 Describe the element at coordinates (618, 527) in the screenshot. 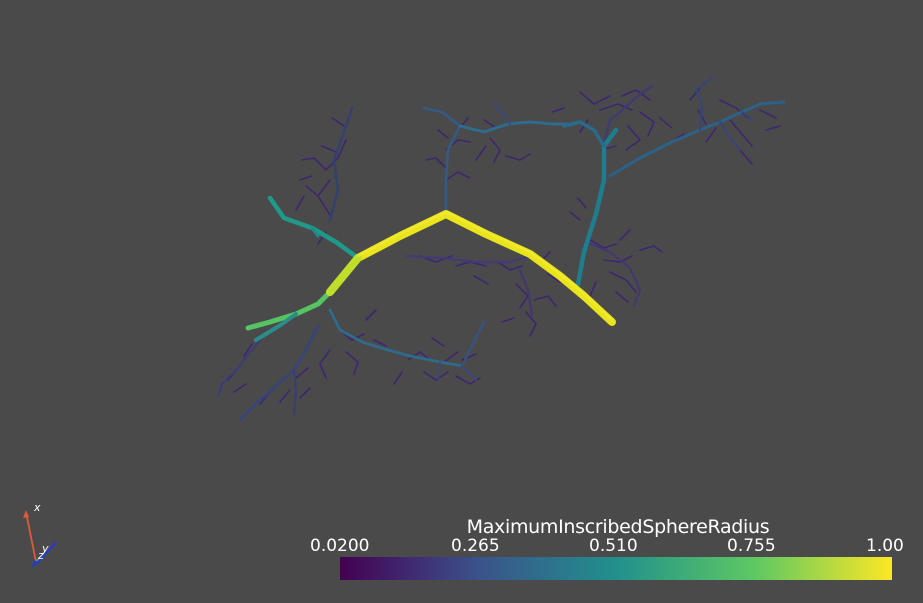

I see `scalar-bar-title: MaximumInscribedSphereRadius` at that location.